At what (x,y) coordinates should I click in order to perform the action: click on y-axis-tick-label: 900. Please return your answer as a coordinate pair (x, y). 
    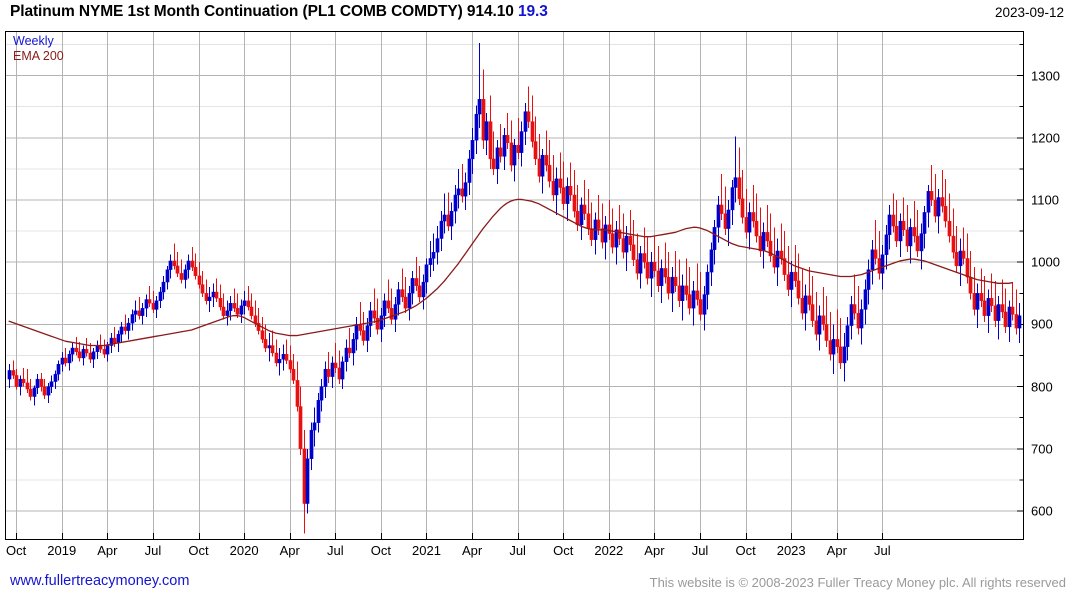
    Looking at the image, I should click on (1042, 324).